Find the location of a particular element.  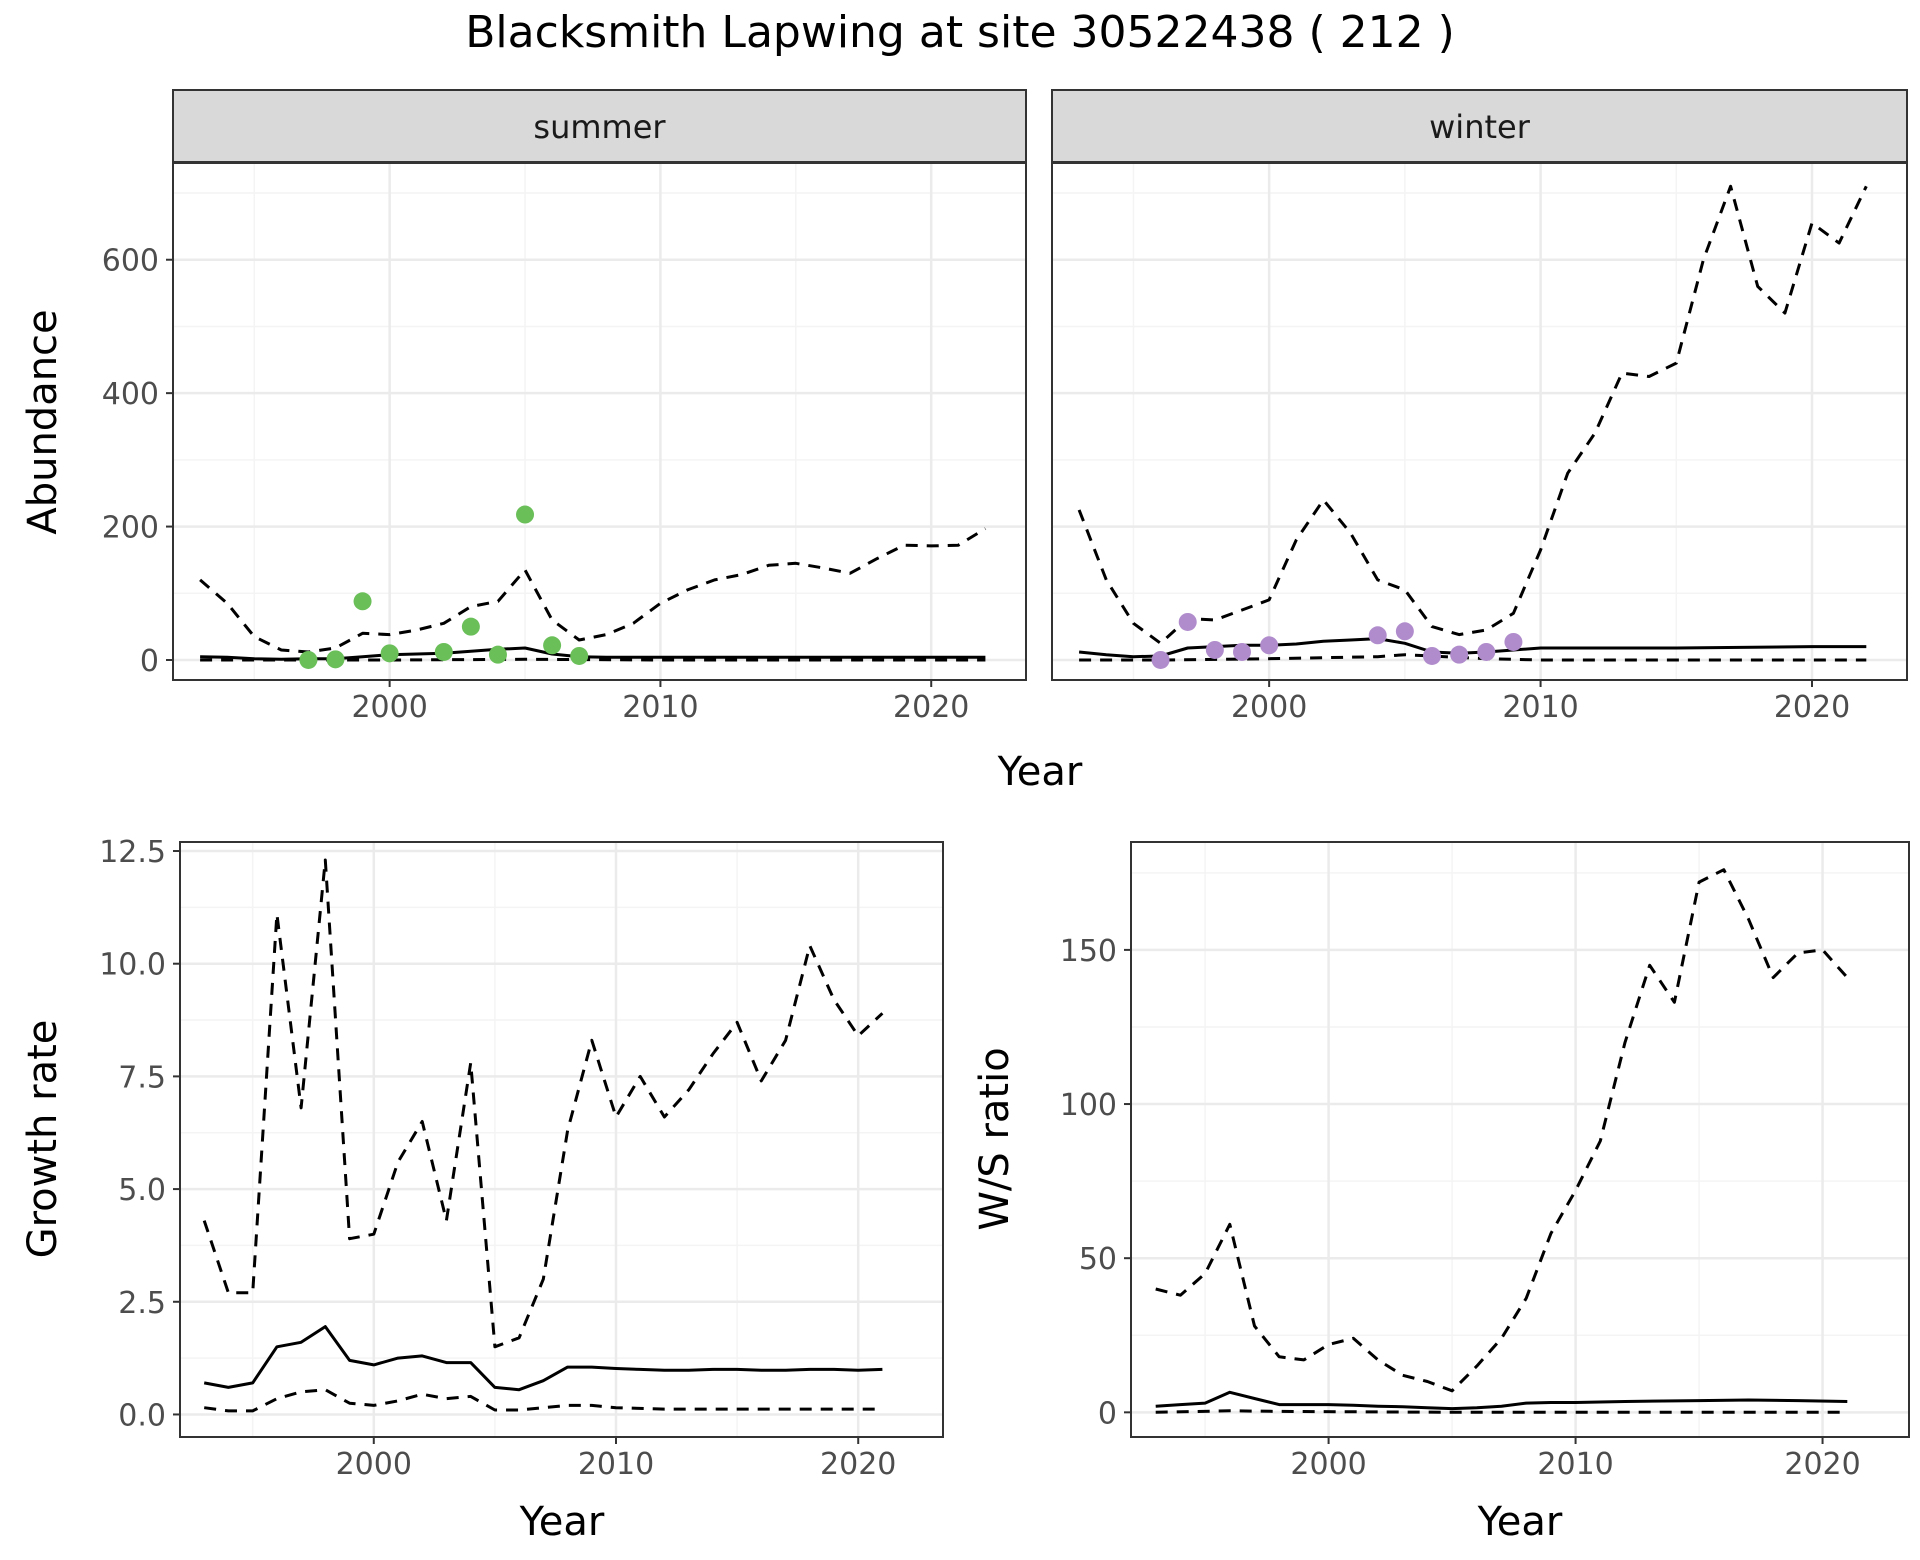

abundance-summer-x-tick-label: 2020 is located at coordinates (931, 707).